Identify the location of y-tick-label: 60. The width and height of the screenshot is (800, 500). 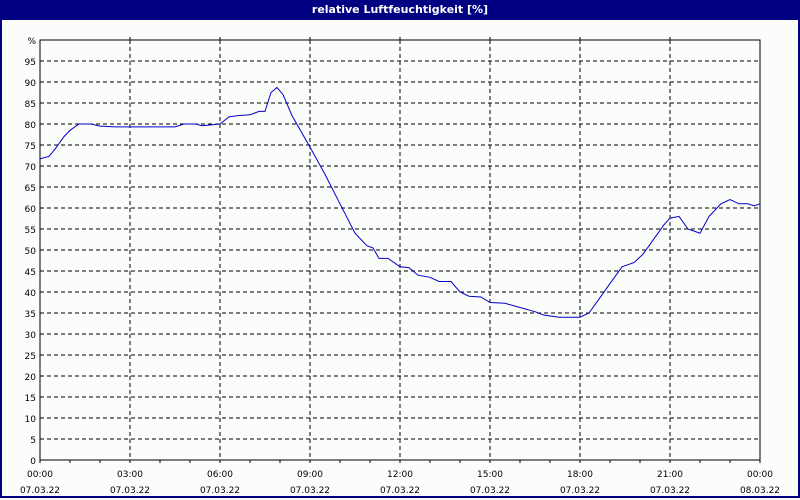
(31, 210).